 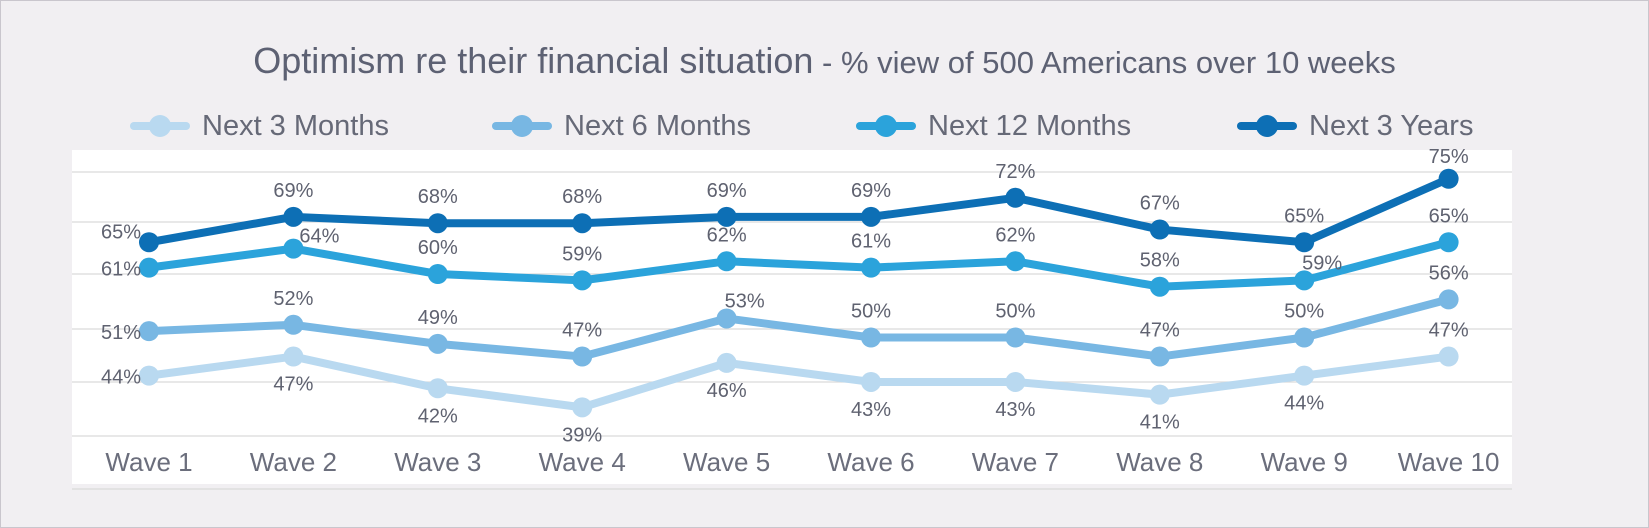 I want to click on x-tick-label: Wave 8, so click(x=1159, y=462).